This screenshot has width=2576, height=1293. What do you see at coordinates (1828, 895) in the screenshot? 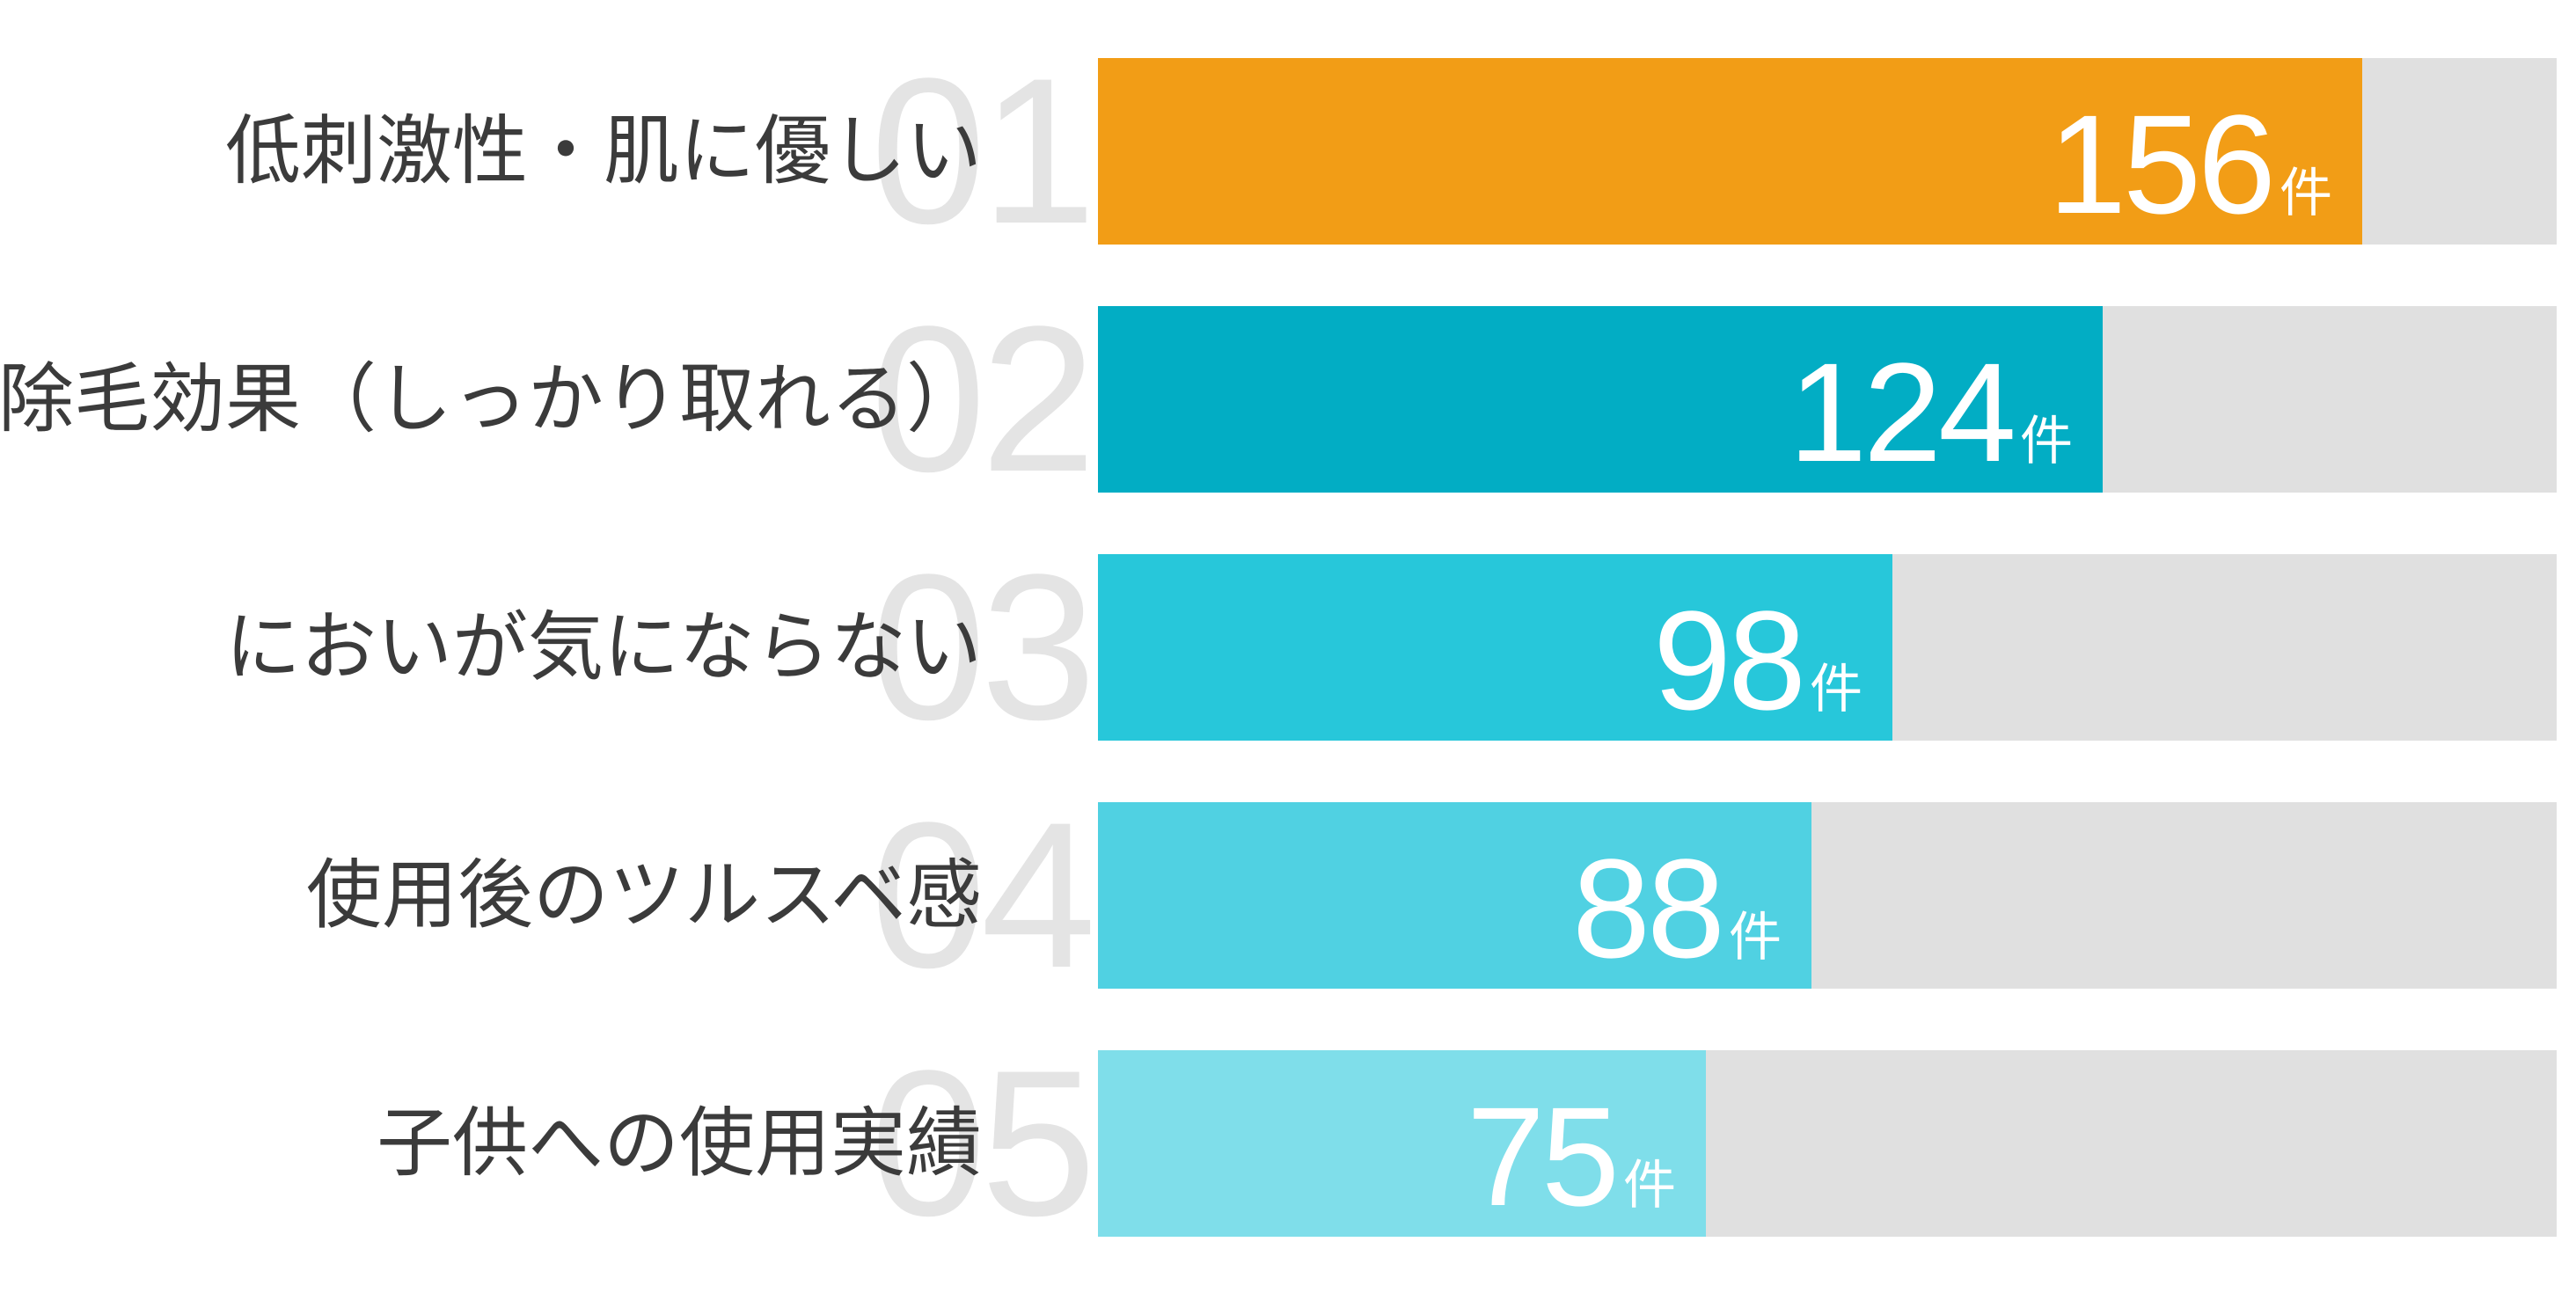
I see `bar-track: 88 件` at bounding box center [1828, 895].